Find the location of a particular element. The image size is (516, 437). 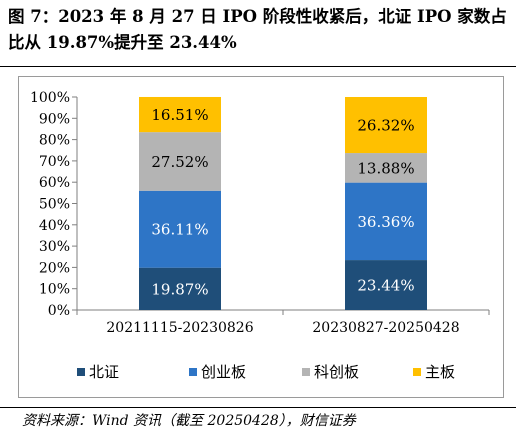

x-tick-label: 20211115-20230826 is located at coordinates (179, 328).